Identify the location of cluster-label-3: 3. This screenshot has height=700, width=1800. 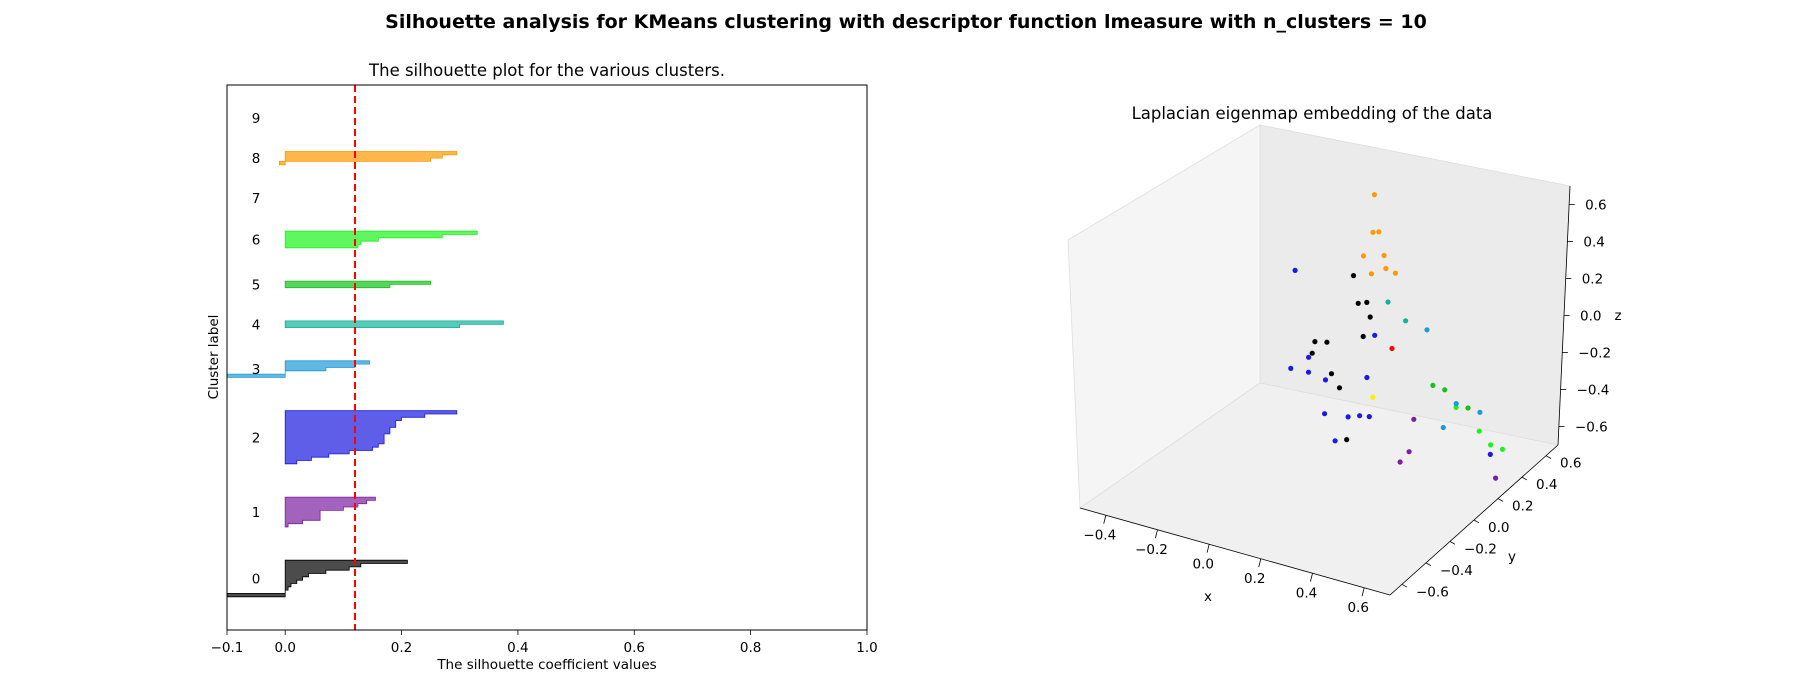
(256, 370).